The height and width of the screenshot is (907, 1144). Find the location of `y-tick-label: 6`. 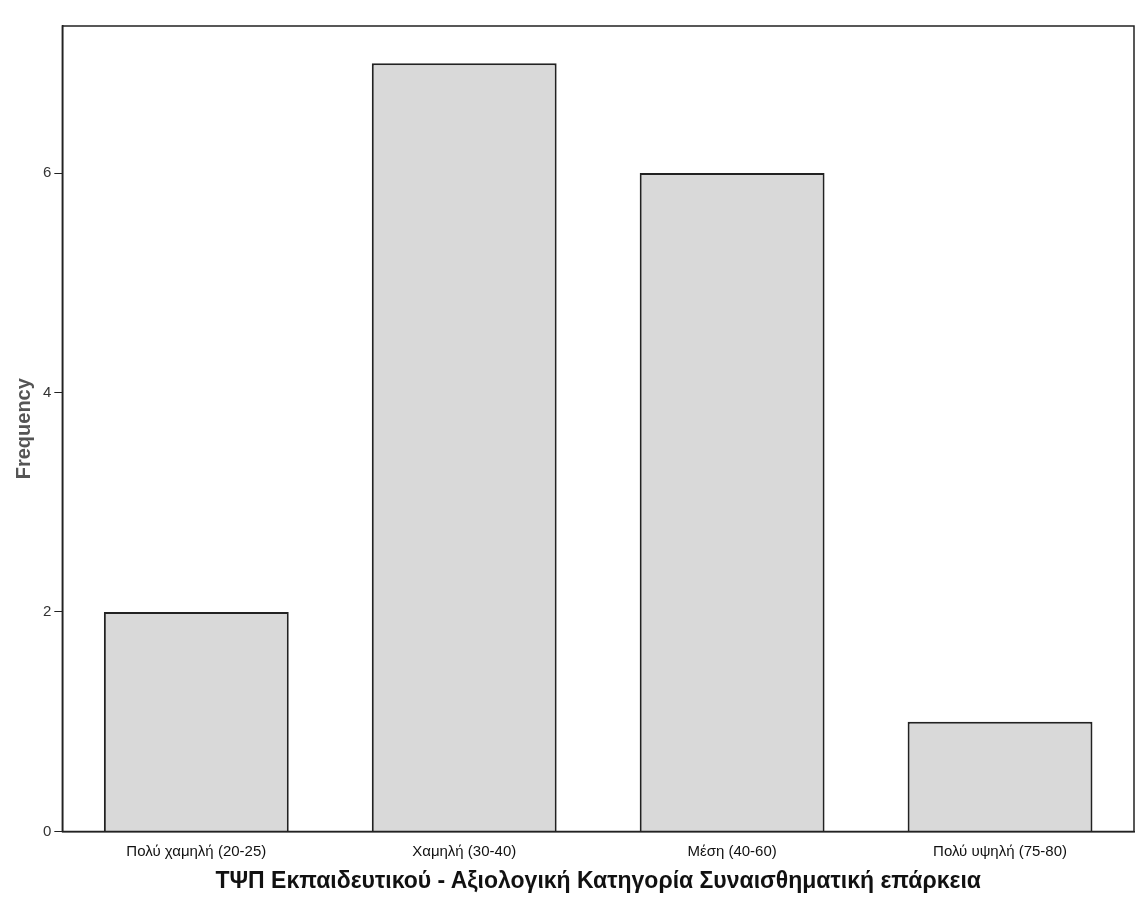

y-tick-label: 6 is located at coordinates (47, 172).